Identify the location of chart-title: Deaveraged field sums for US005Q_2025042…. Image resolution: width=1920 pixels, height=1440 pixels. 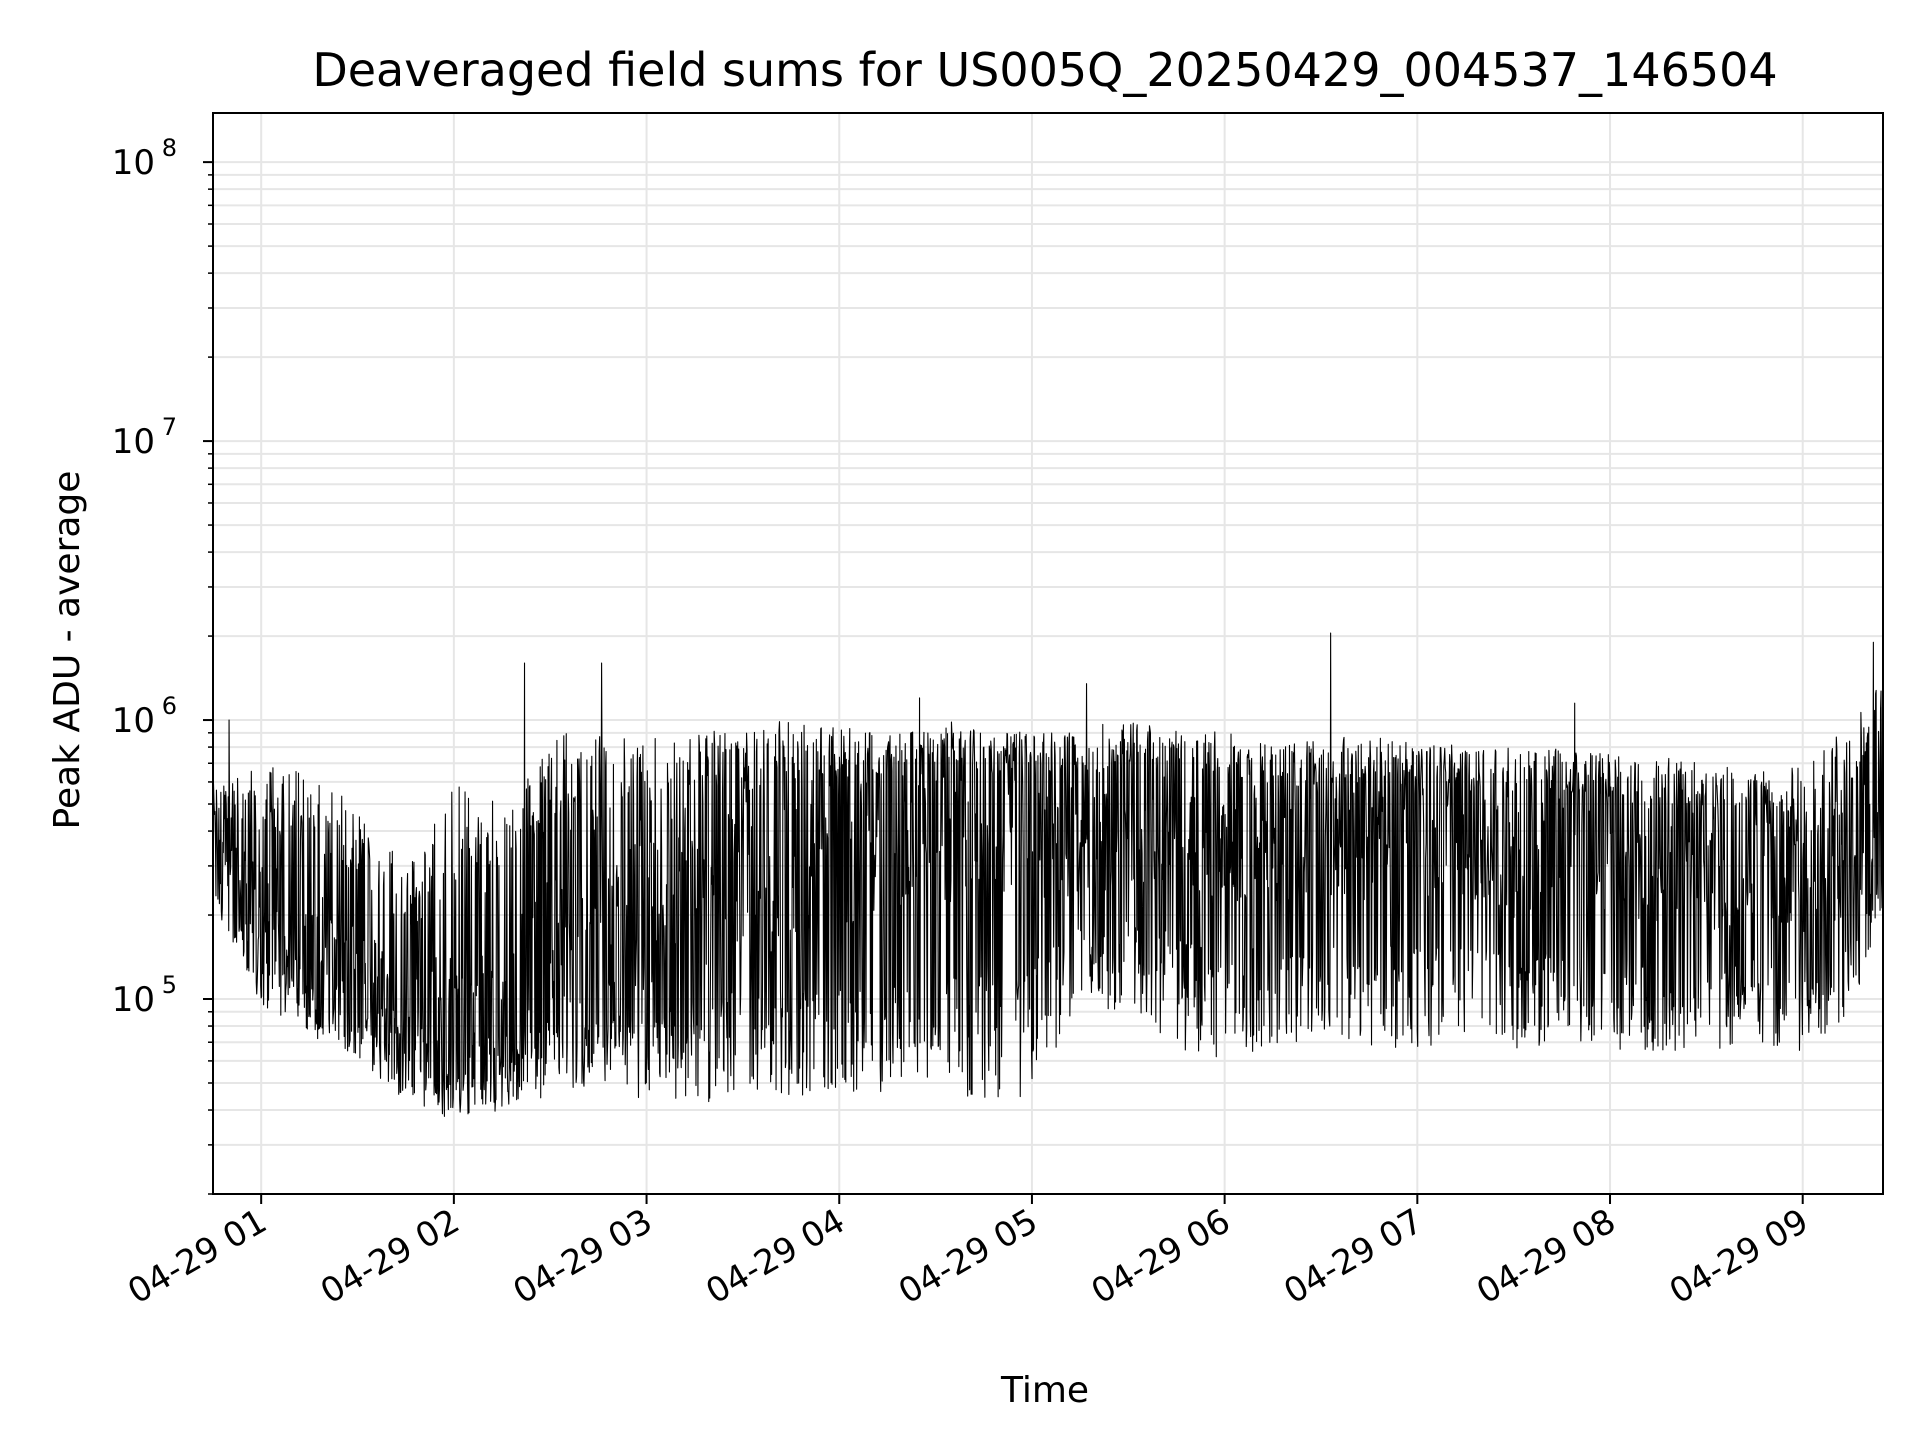
(1044, 70).